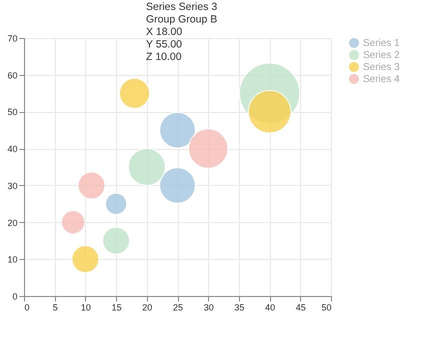  What do you see at coordinates (164, 57) in the screenshot?
I see `annotation: Z 10.00` at bounding box center [164, 57].